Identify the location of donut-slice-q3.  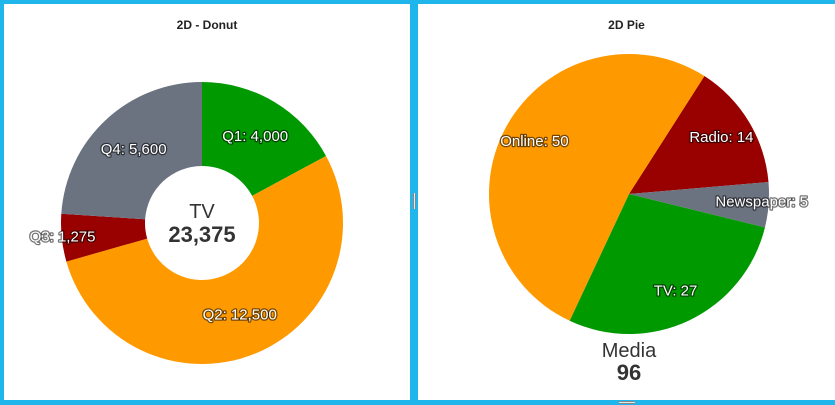
(104, 237).